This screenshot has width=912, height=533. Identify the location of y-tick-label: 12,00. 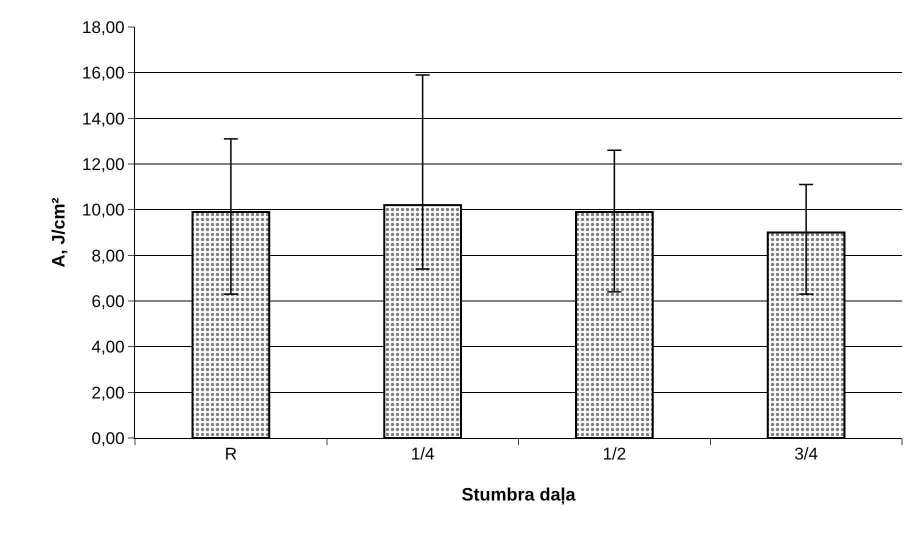
(103, 164).